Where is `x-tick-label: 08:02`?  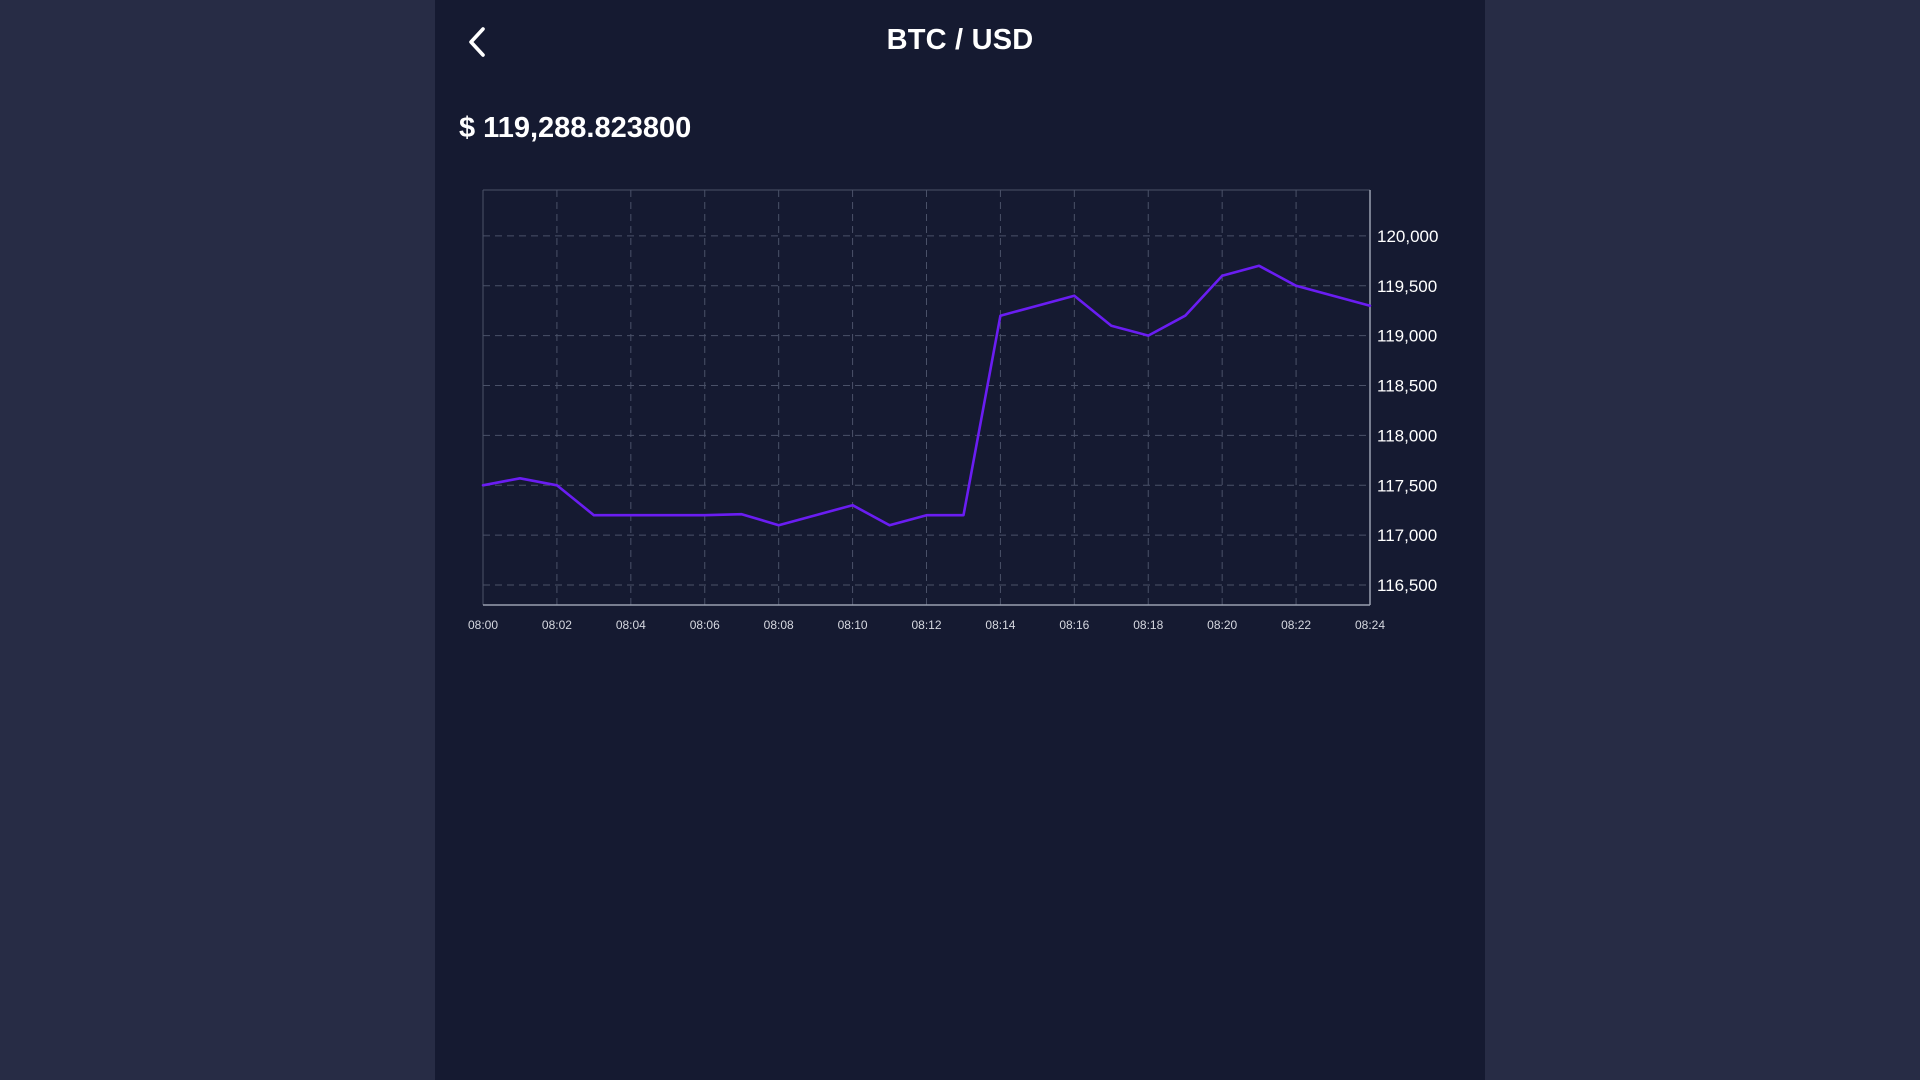
x-tick-label: 08:02 is located at coordinates (557, 625).